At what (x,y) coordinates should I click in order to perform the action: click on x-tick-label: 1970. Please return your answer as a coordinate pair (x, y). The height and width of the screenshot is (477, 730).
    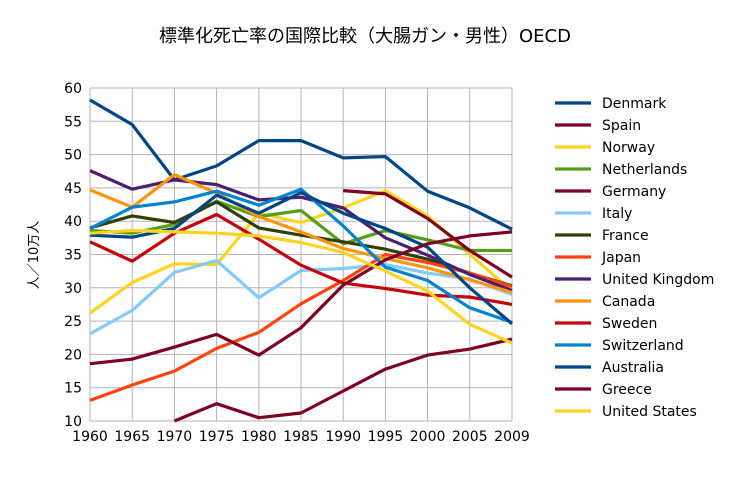
    Looking at the image, I should click on (175, 437).